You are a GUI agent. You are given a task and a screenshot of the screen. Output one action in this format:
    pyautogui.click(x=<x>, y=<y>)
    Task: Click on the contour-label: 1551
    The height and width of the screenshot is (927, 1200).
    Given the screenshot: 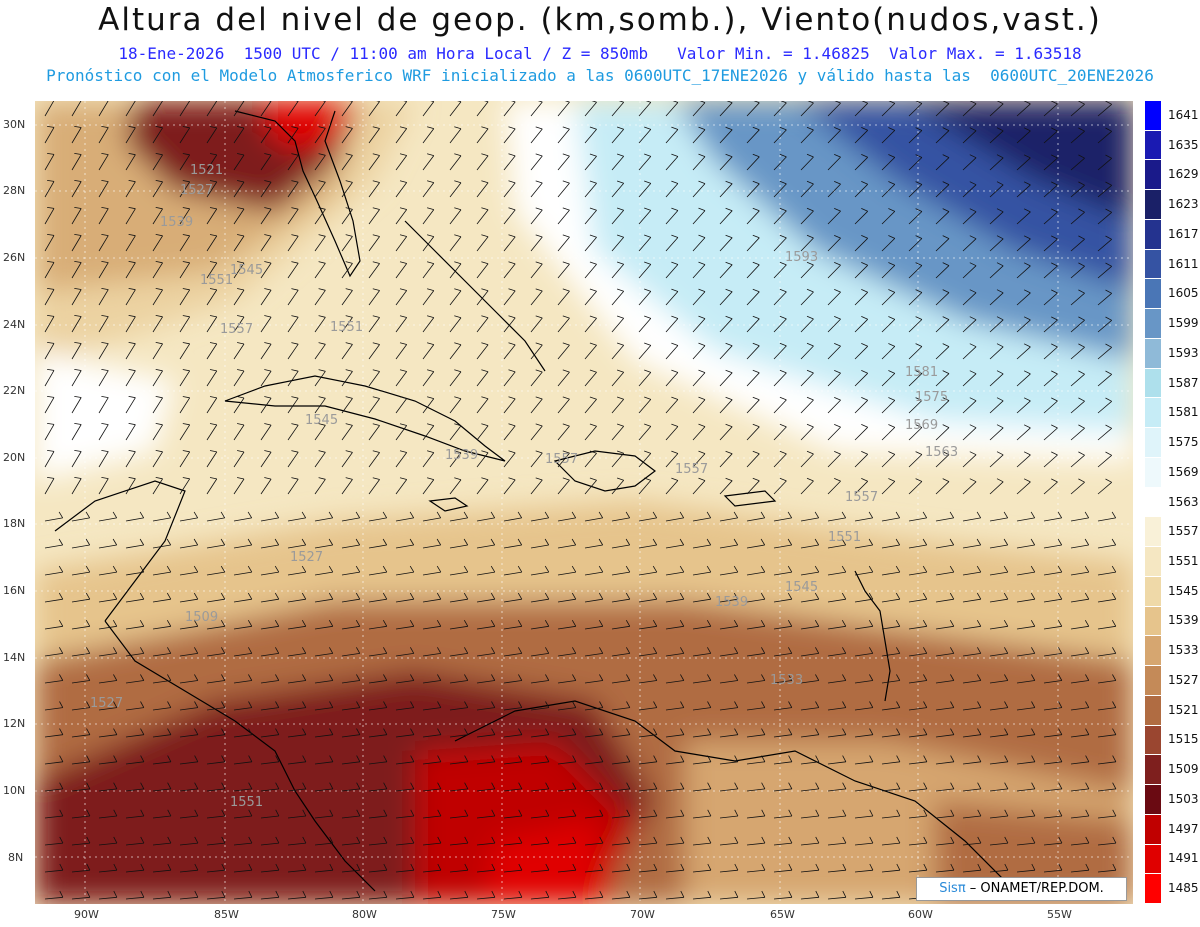 What is the action you would take?
    pyautogui.click(x=346, y=327)
    